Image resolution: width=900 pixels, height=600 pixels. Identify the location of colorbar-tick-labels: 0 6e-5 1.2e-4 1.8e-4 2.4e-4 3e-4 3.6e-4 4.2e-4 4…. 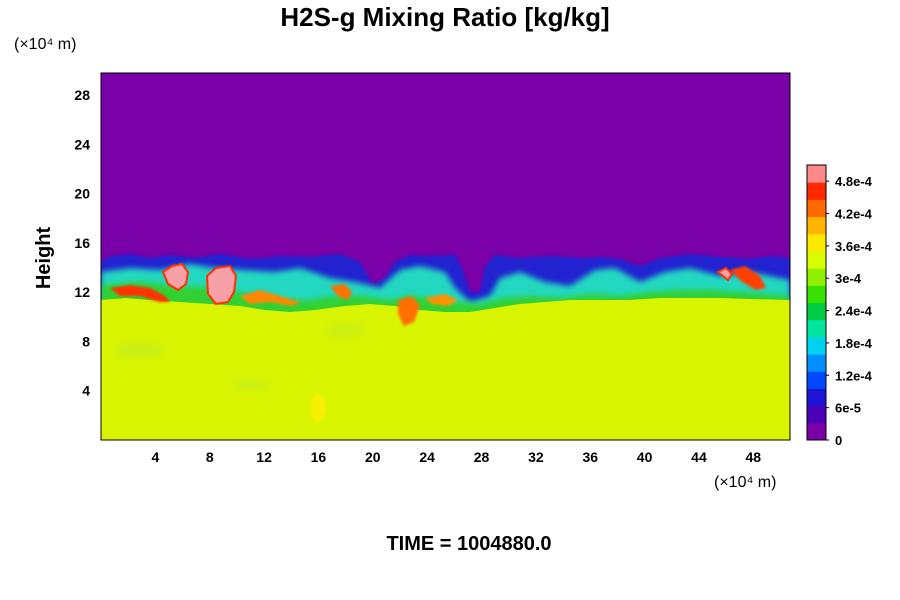
(849, 311).